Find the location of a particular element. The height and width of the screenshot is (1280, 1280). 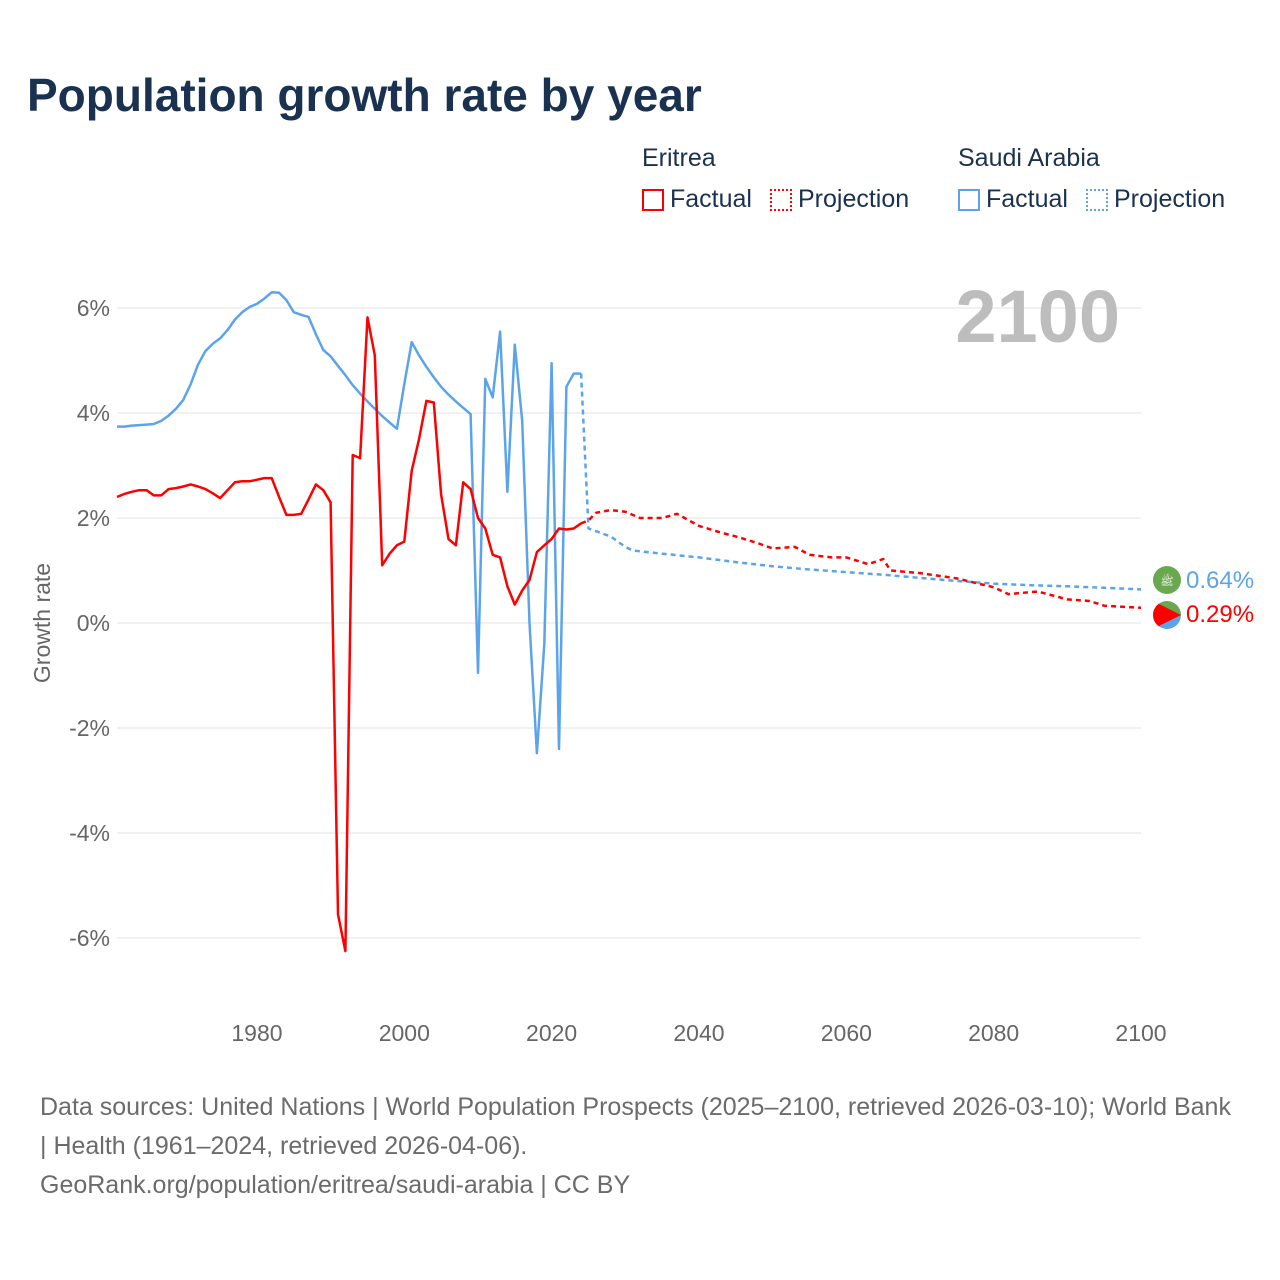

legend-eritrea-factual: Factual is located at coordinates (697, 199).